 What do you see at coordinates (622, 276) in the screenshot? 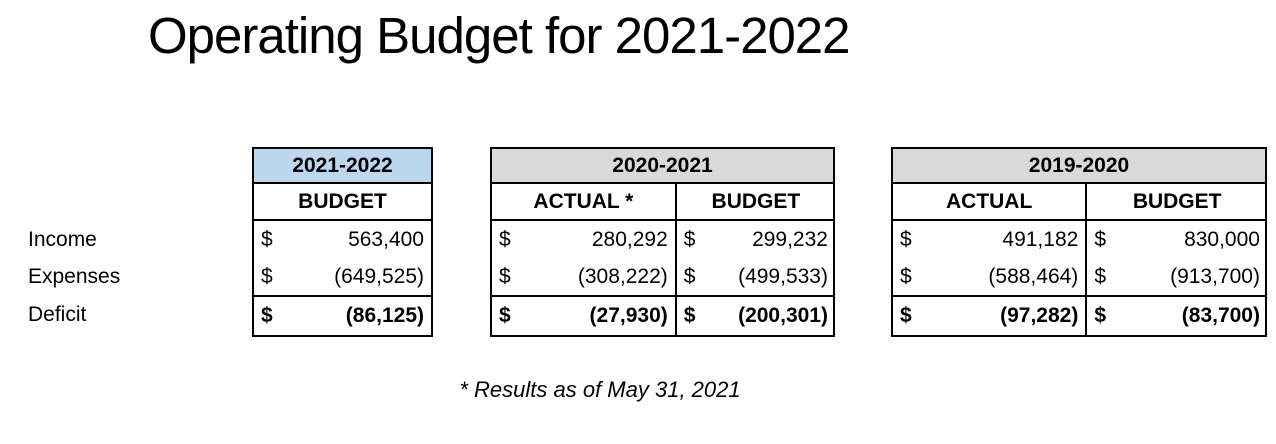
I see `expenses-value: (308,222)` at bounding box center [622, 276].